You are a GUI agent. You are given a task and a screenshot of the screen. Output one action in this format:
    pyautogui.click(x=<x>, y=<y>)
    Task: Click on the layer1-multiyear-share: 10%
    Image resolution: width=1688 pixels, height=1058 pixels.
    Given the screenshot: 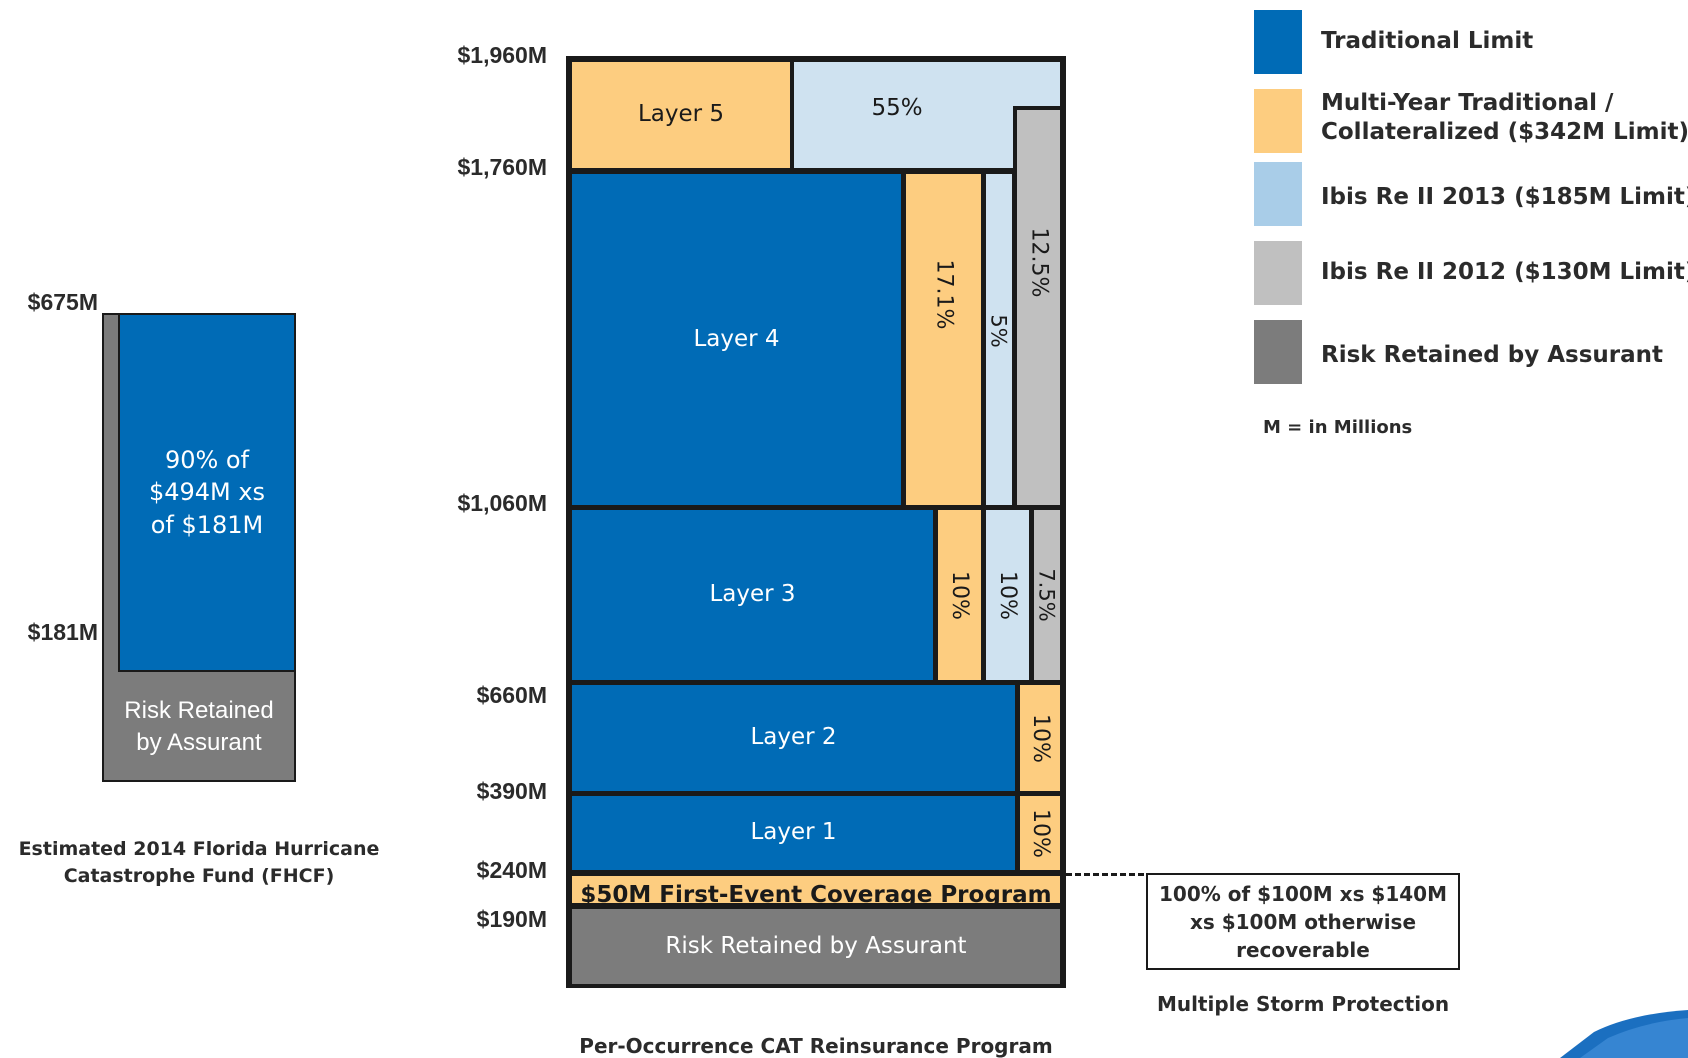 What is the action you would take?
    pyautogui.click(x=1040, y=833)
    